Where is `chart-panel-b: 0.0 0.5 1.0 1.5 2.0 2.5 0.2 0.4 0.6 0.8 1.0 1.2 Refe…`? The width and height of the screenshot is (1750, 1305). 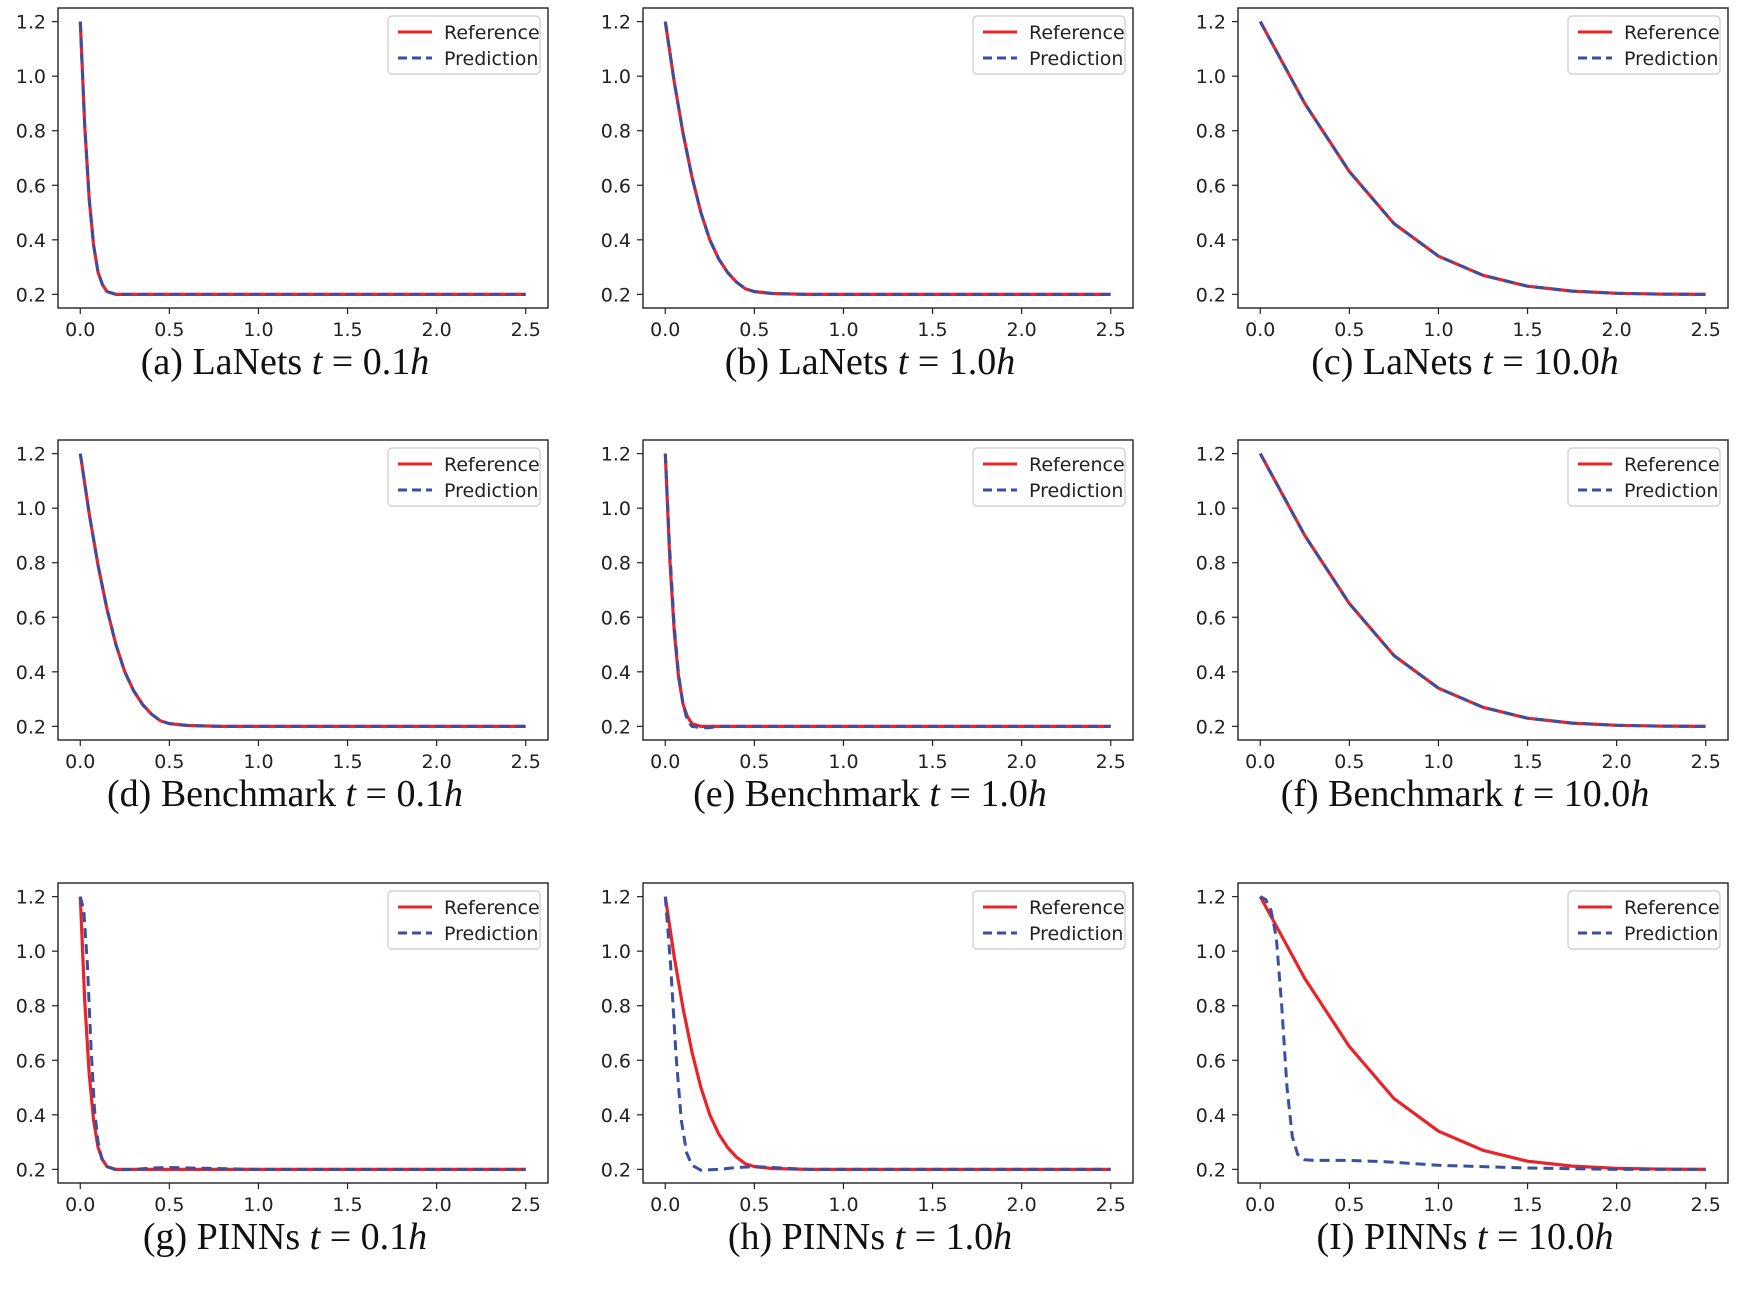 chart-panel-b: 0.0 0.5 1.0 1.5 2.0 2.5 0.2 0.4 0.6 0.8 1.0 1.2 Refe… is located at coordinates (870, 215).